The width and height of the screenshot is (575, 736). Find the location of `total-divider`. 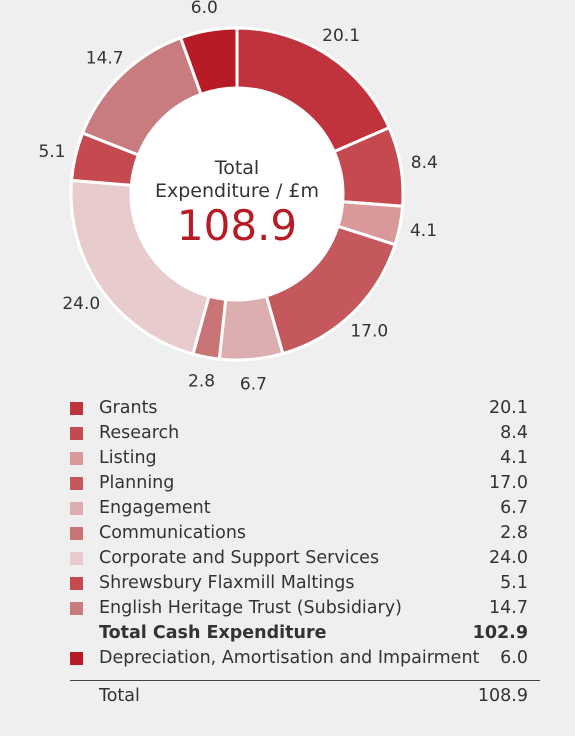

total-divider is located at coordinates (305, 680).